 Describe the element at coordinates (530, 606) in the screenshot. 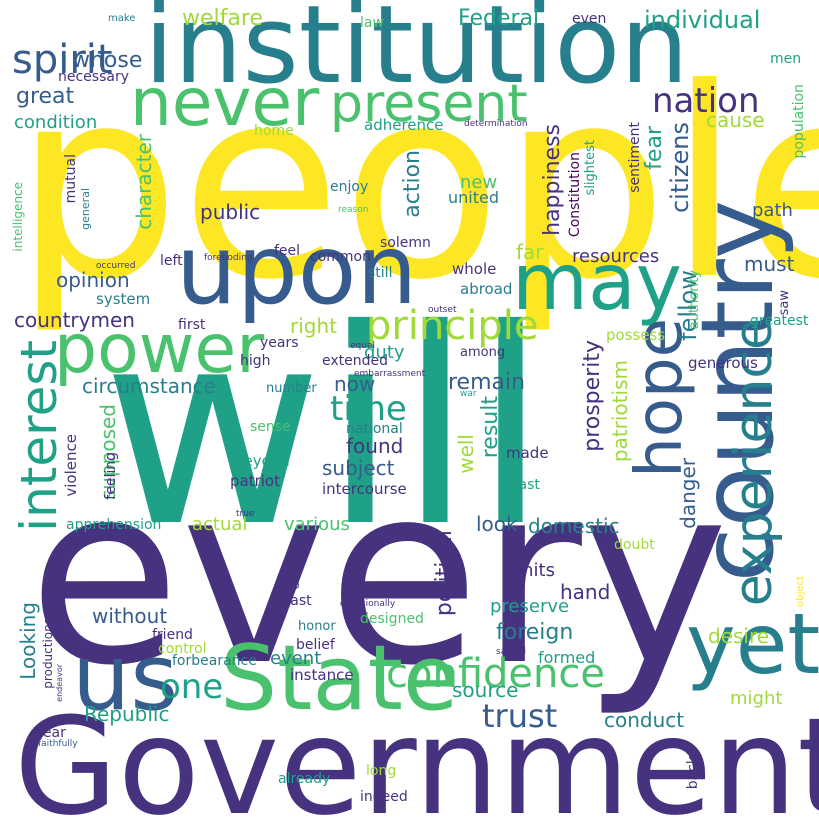

I see `word-preserve: preserve` at that location.